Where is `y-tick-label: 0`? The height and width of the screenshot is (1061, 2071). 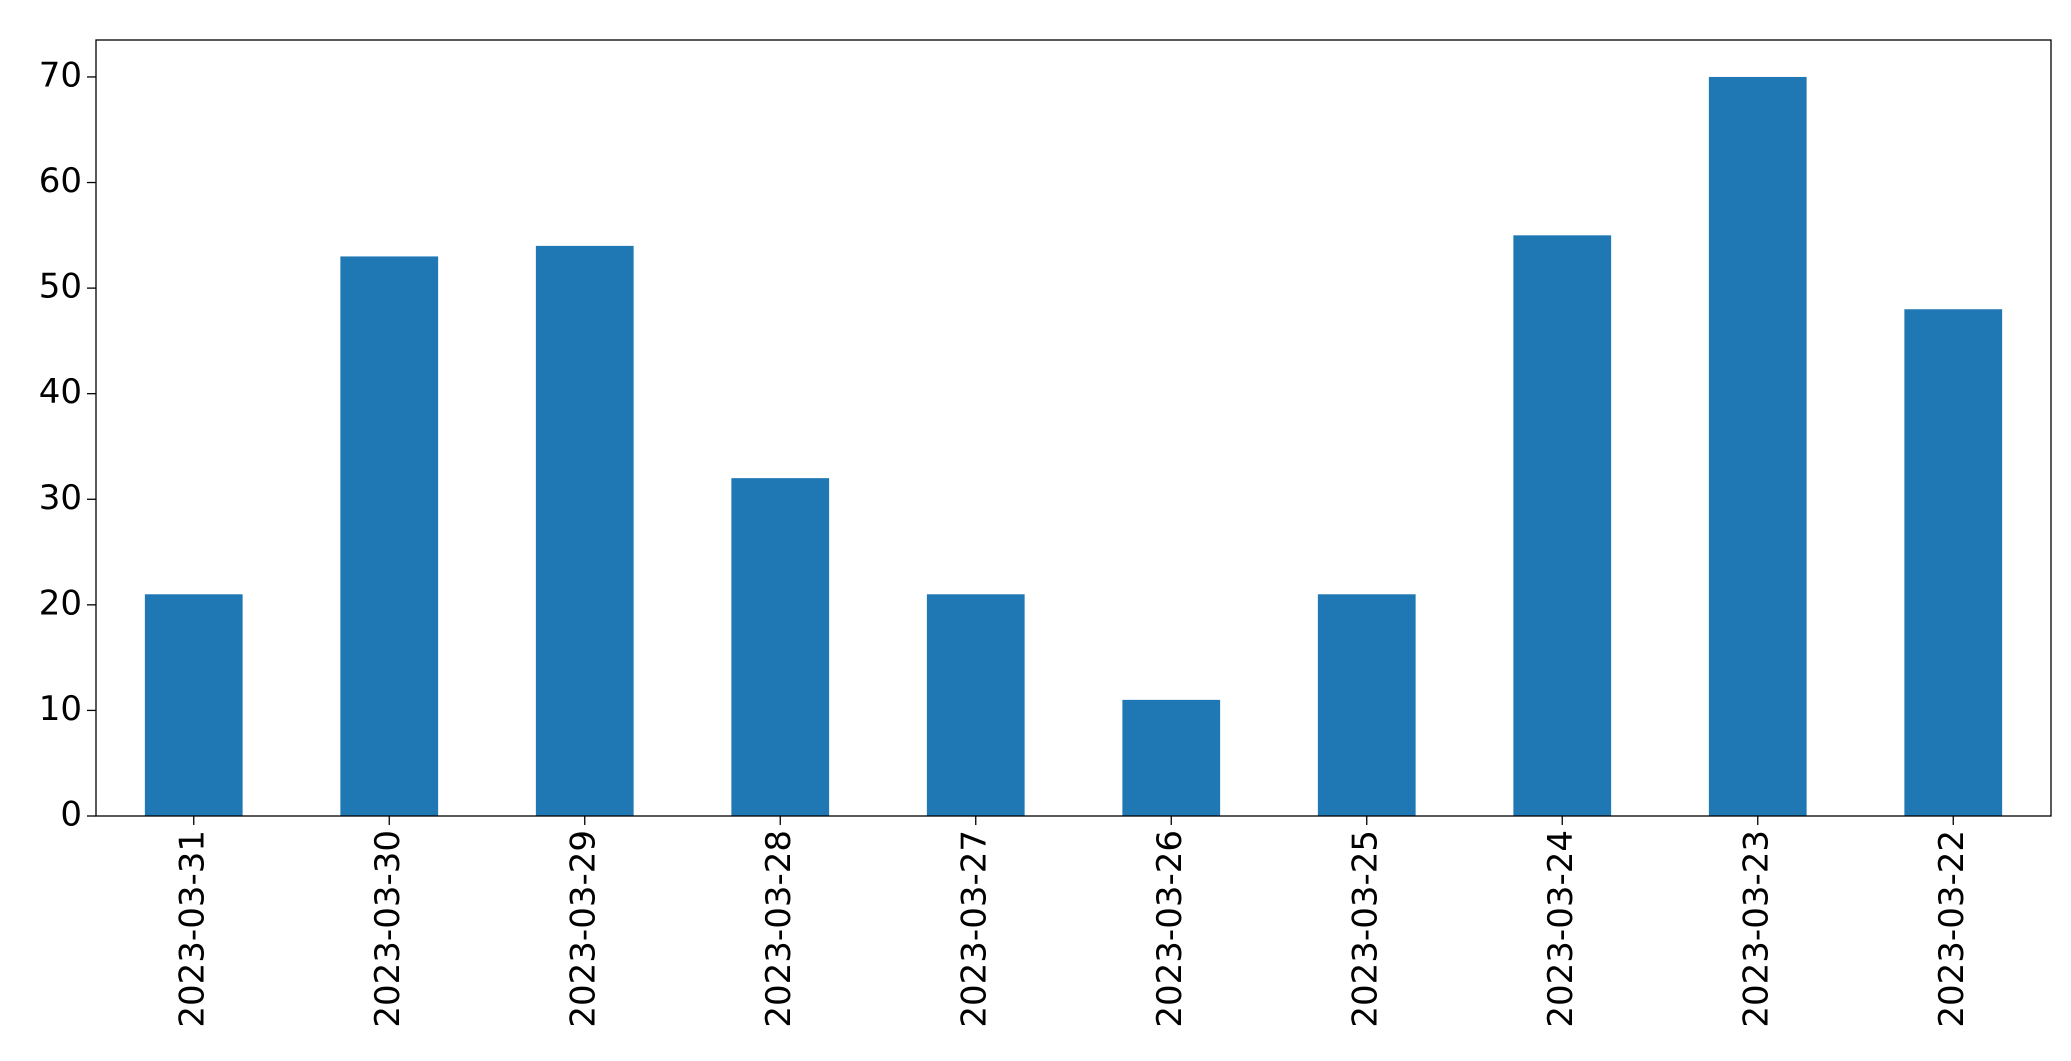
y-tick-label: 0 is located at coordinates (71, 815).